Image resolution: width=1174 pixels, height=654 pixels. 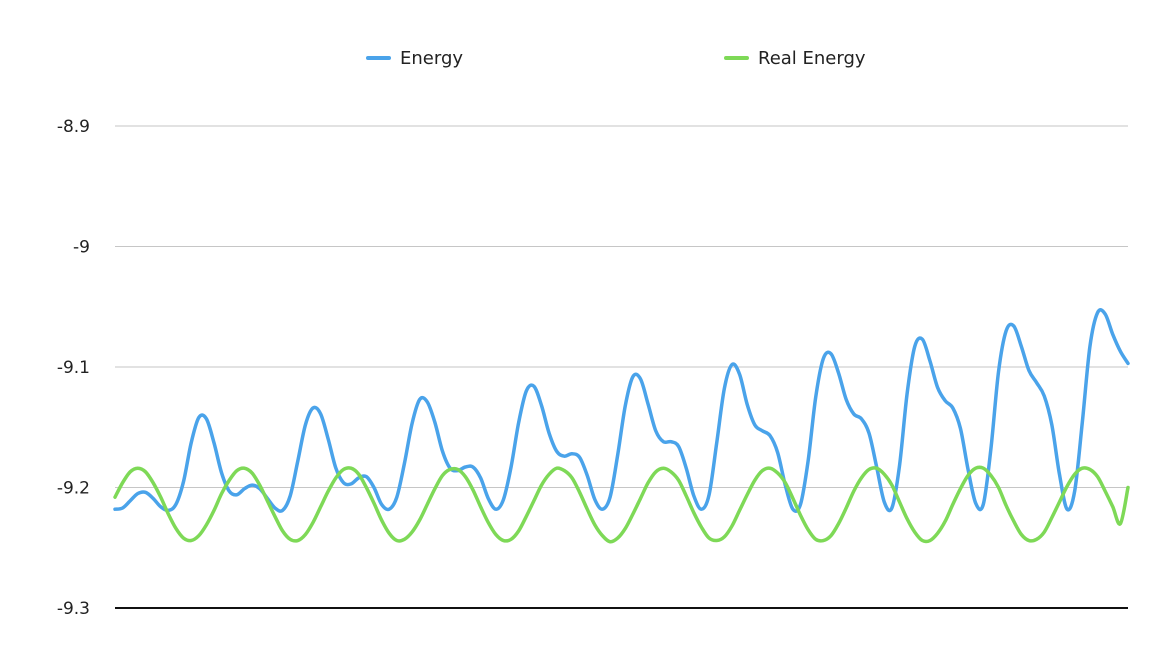 I want to click on legend-item-real-energy: Real Energy, so click(x=795, y=58).